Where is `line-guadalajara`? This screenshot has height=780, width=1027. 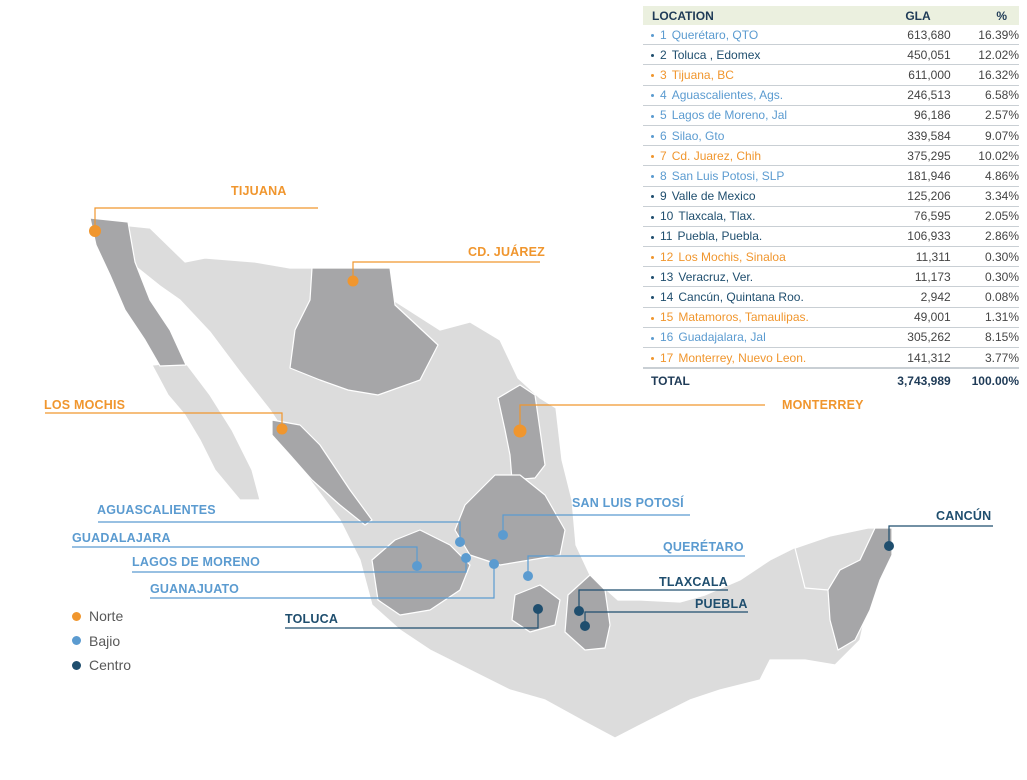
line-guadalajara is located at coordinates (245, 555).